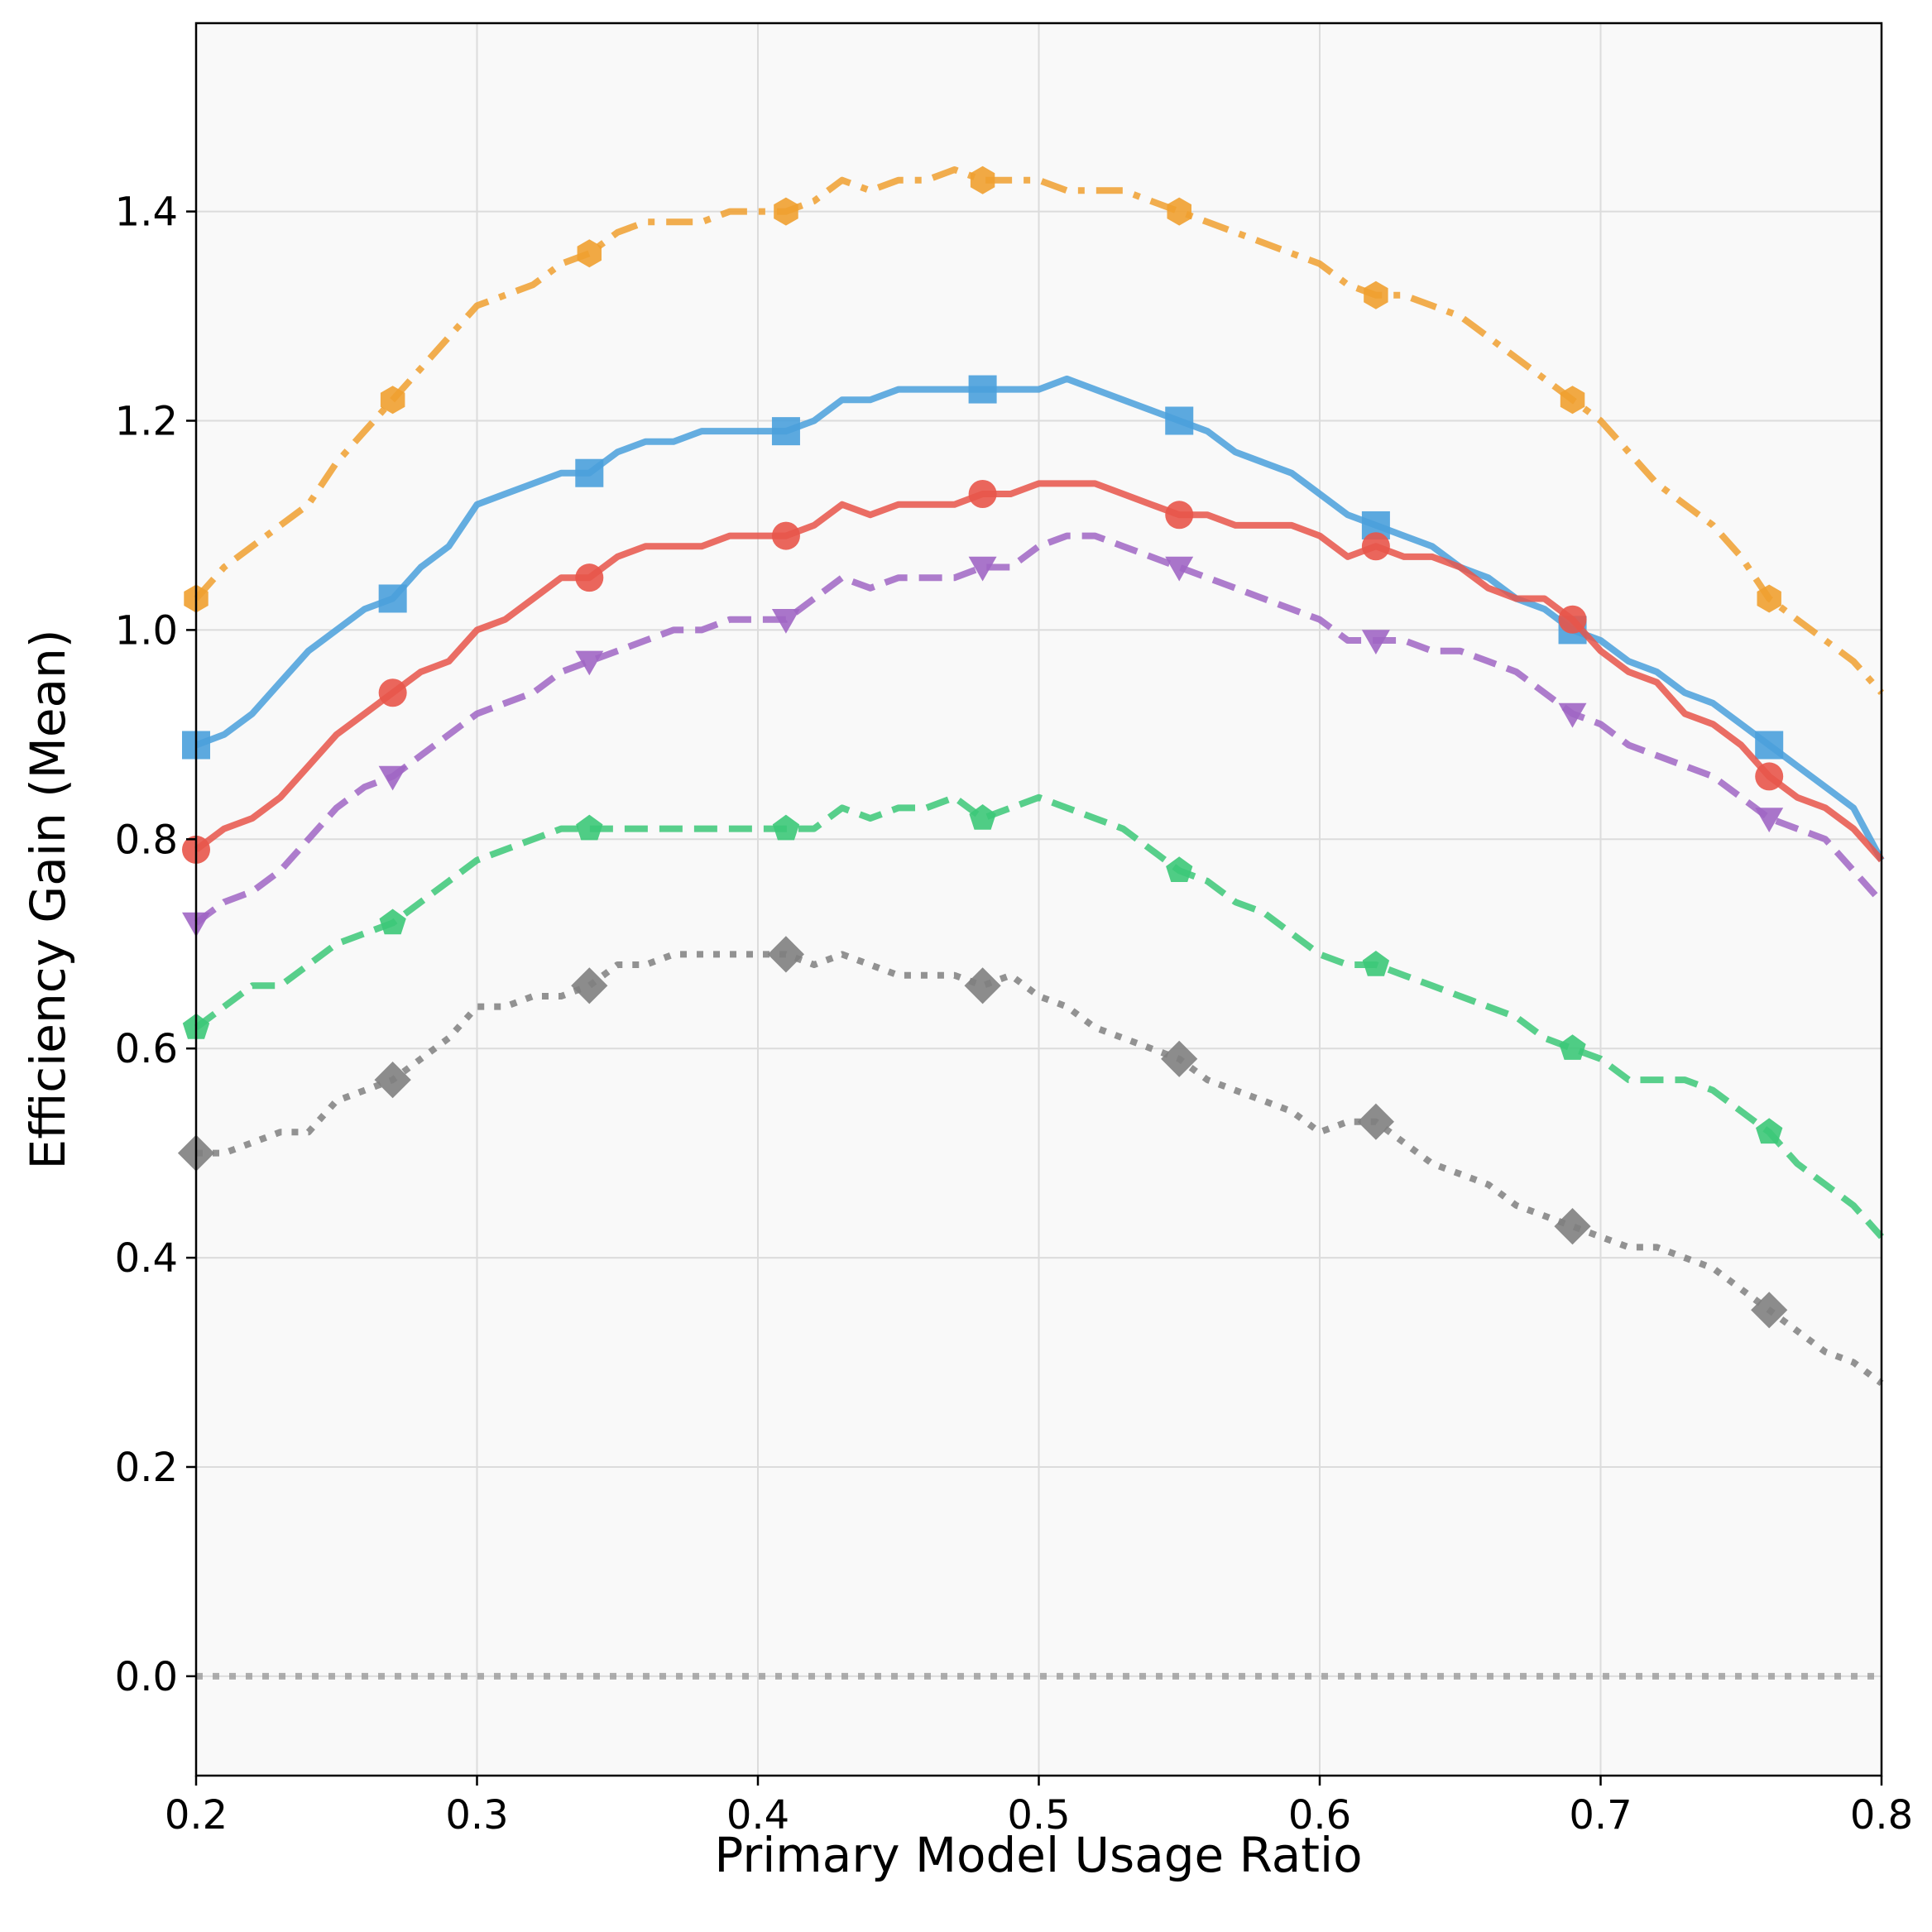 The width and height of the screenshot is (1932, 1932). Describe the element at coordinates (147, 630) in the screenshot. I see `y-tick-label: 1.0` at that location.